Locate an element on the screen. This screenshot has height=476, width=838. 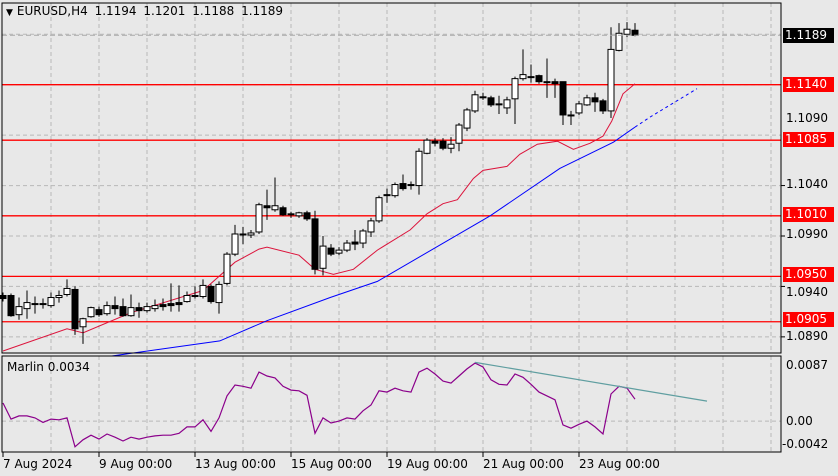
level-tag: 1.1010 is located at coordinates (808, 214).